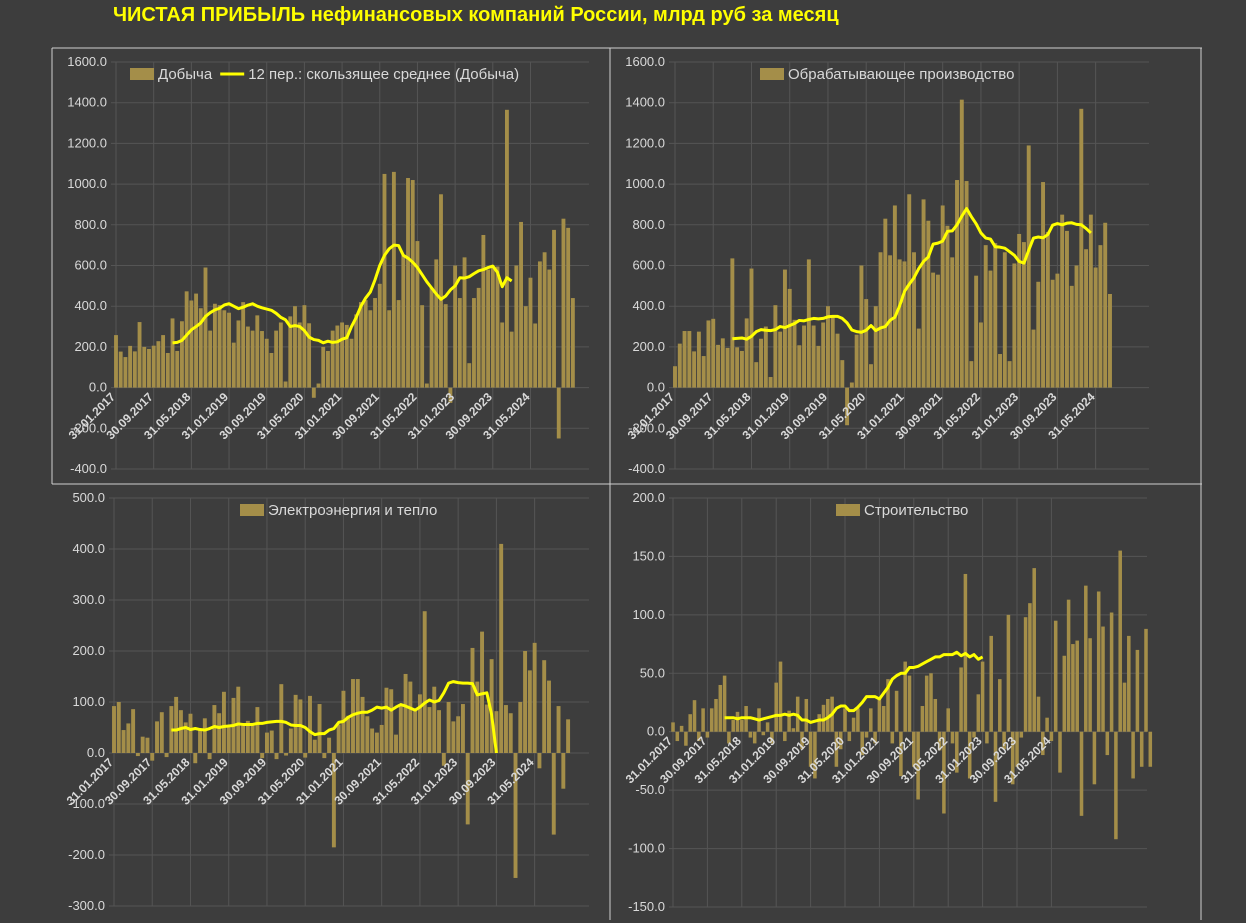 This screenshot has width=1246, height=923. What do you see at coordinates (86, 905) in the screenshot?
I see `y-tick-label: -300.0` at bounding box center [86, 905].